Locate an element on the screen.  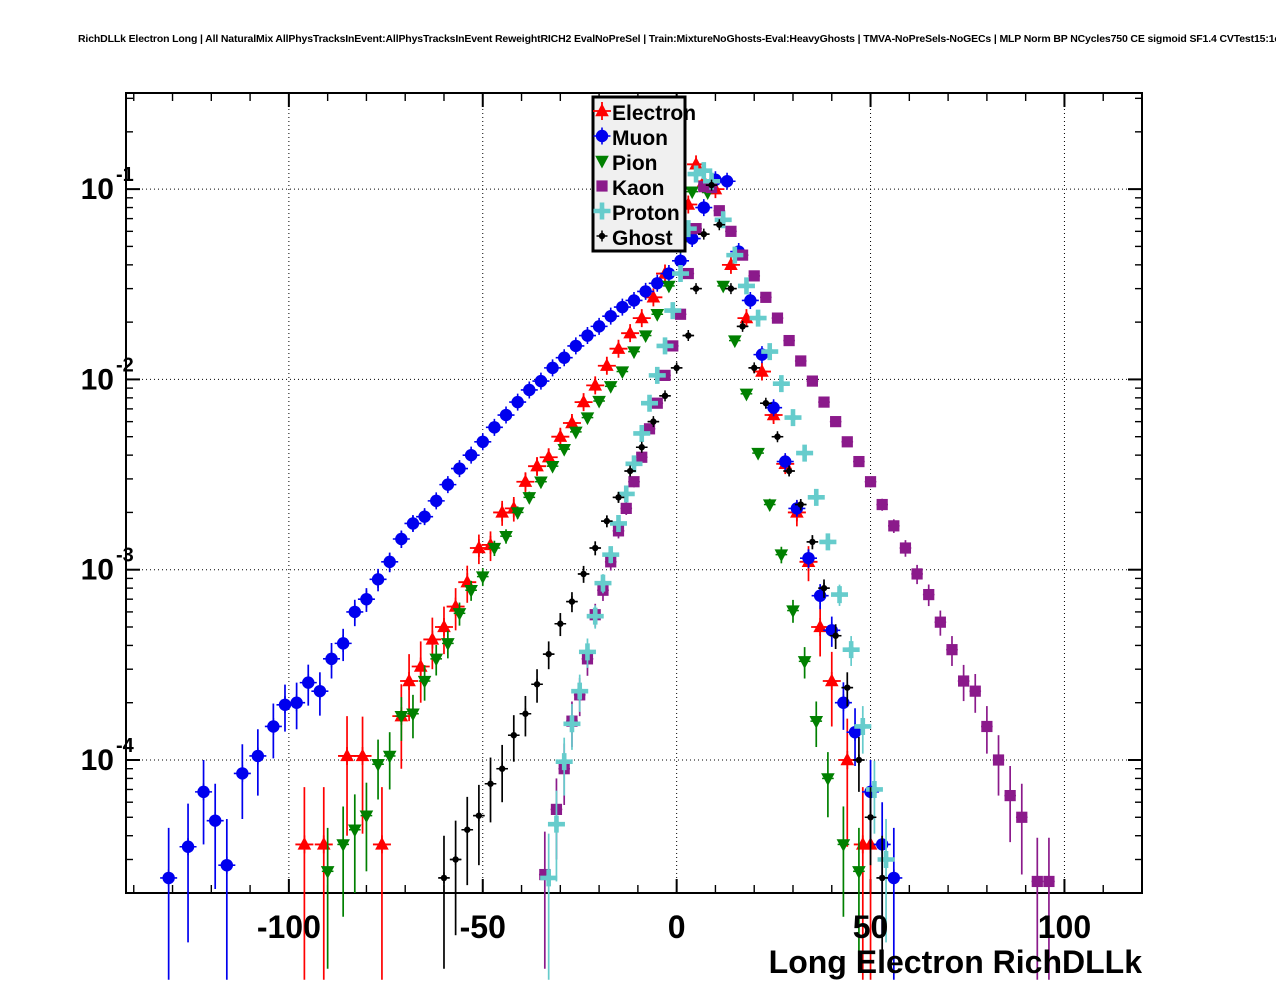
legend-background is located at coordinates (639, 174).